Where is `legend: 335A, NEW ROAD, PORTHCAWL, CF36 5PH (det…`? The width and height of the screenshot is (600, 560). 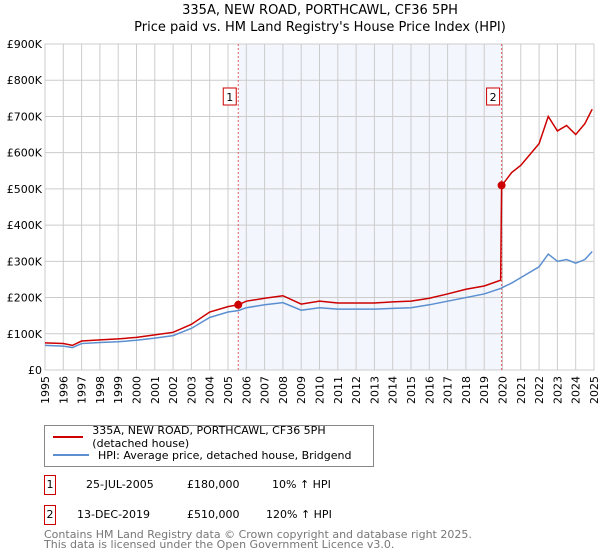 legend: 335A, NEW ROAD, PORTHCAWL, CF36 5PH (det… is located at coordinates (209, 445).